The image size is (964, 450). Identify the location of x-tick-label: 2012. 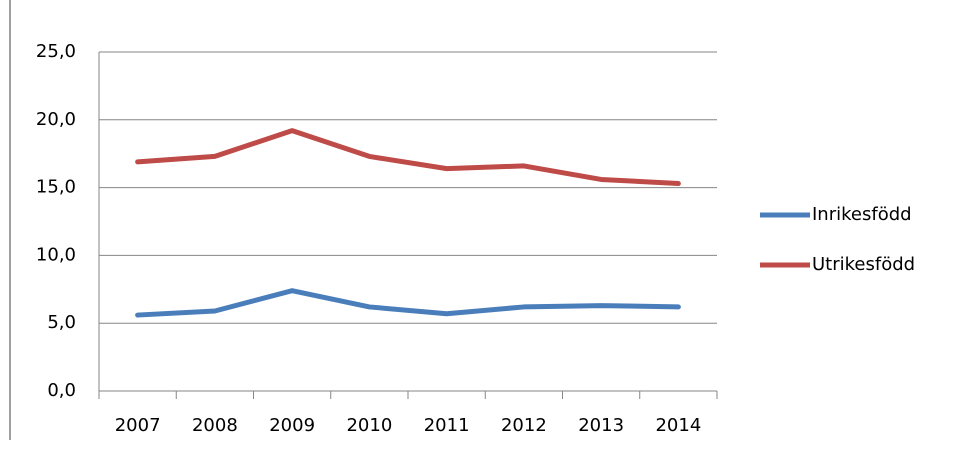
(524, 425).